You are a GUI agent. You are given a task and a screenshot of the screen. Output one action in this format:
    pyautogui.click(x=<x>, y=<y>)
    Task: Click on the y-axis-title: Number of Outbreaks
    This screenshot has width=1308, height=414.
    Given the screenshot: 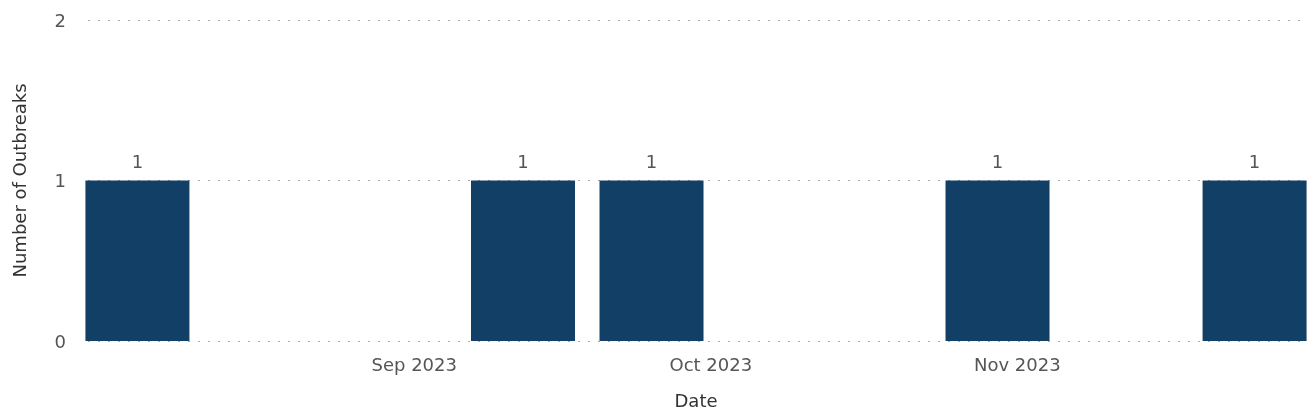 What is the action you would take?
    pyautogui.click(x=19, y=180)
    